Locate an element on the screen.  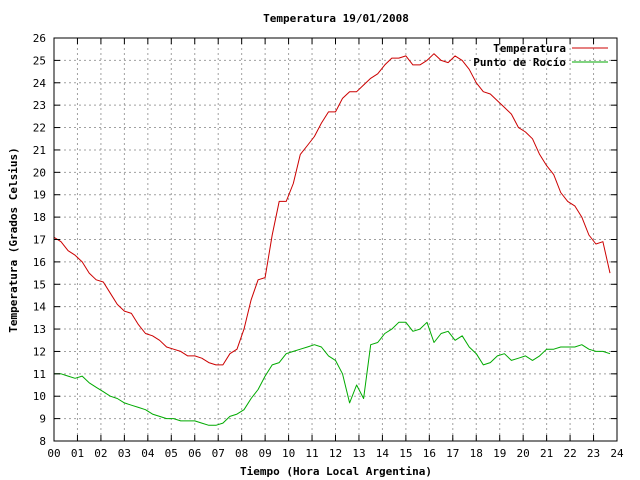
x-tick-label: 05 is located at coordinates (171, 453).